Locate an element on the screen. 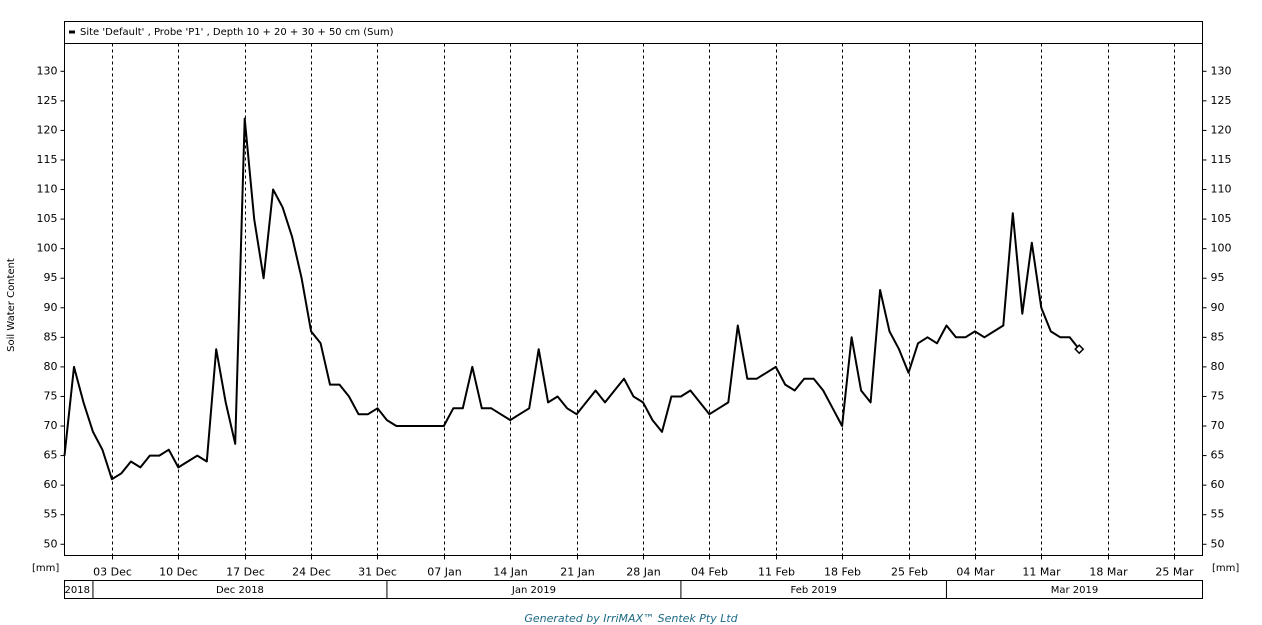 This screenshot has height=625, width=1262. y2-tick-label: 105 is located at coordinates (1221, 218).